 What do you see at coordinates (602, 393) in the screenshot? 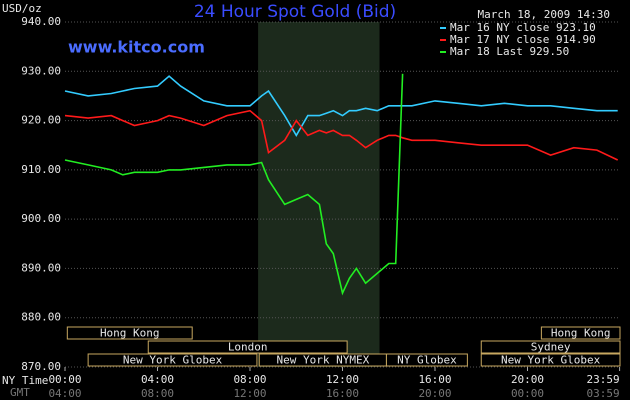
I see `x2-tick-label: 03:59` at bounding box center [602, 393].